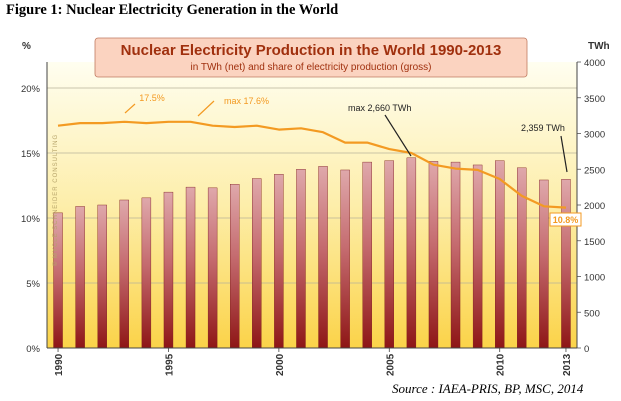  Describe the element at coordinates (594, 99) in the screenshot. I see `right-tick-label: 3500` at that location.